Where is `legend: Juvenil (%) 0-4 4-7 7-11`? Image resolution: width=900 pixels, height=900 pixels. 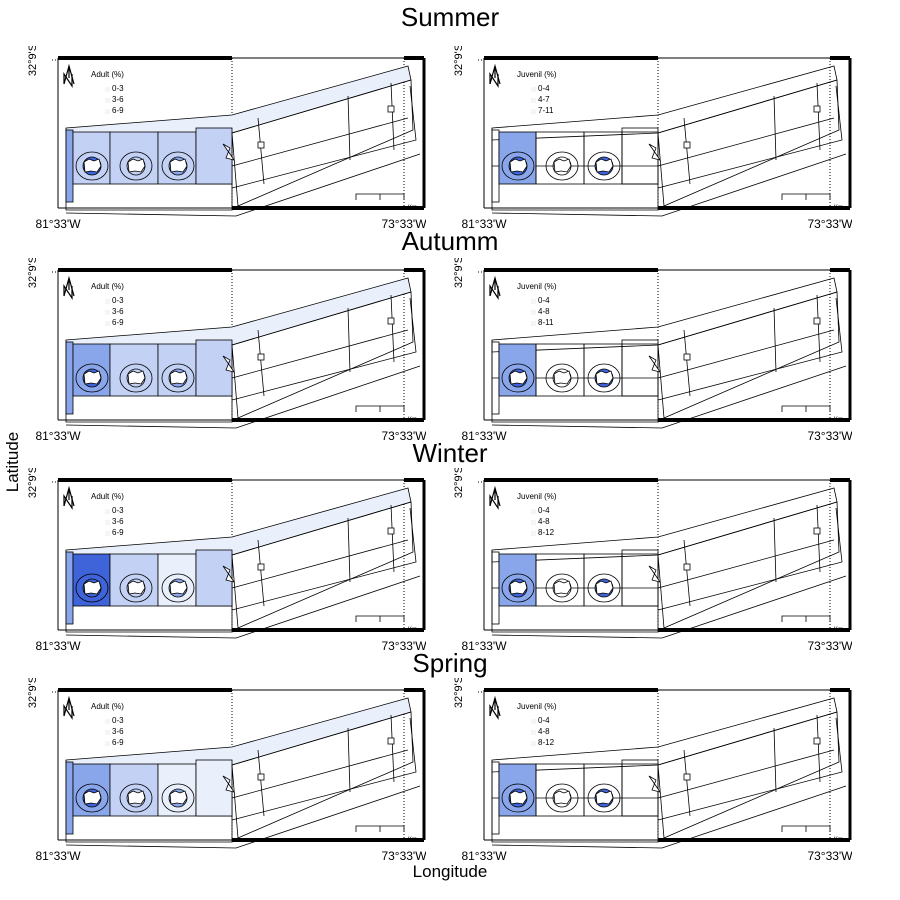
legend: Juvenil (%) 0-4 4-7 7-11 is located at coordinates (537, 92).